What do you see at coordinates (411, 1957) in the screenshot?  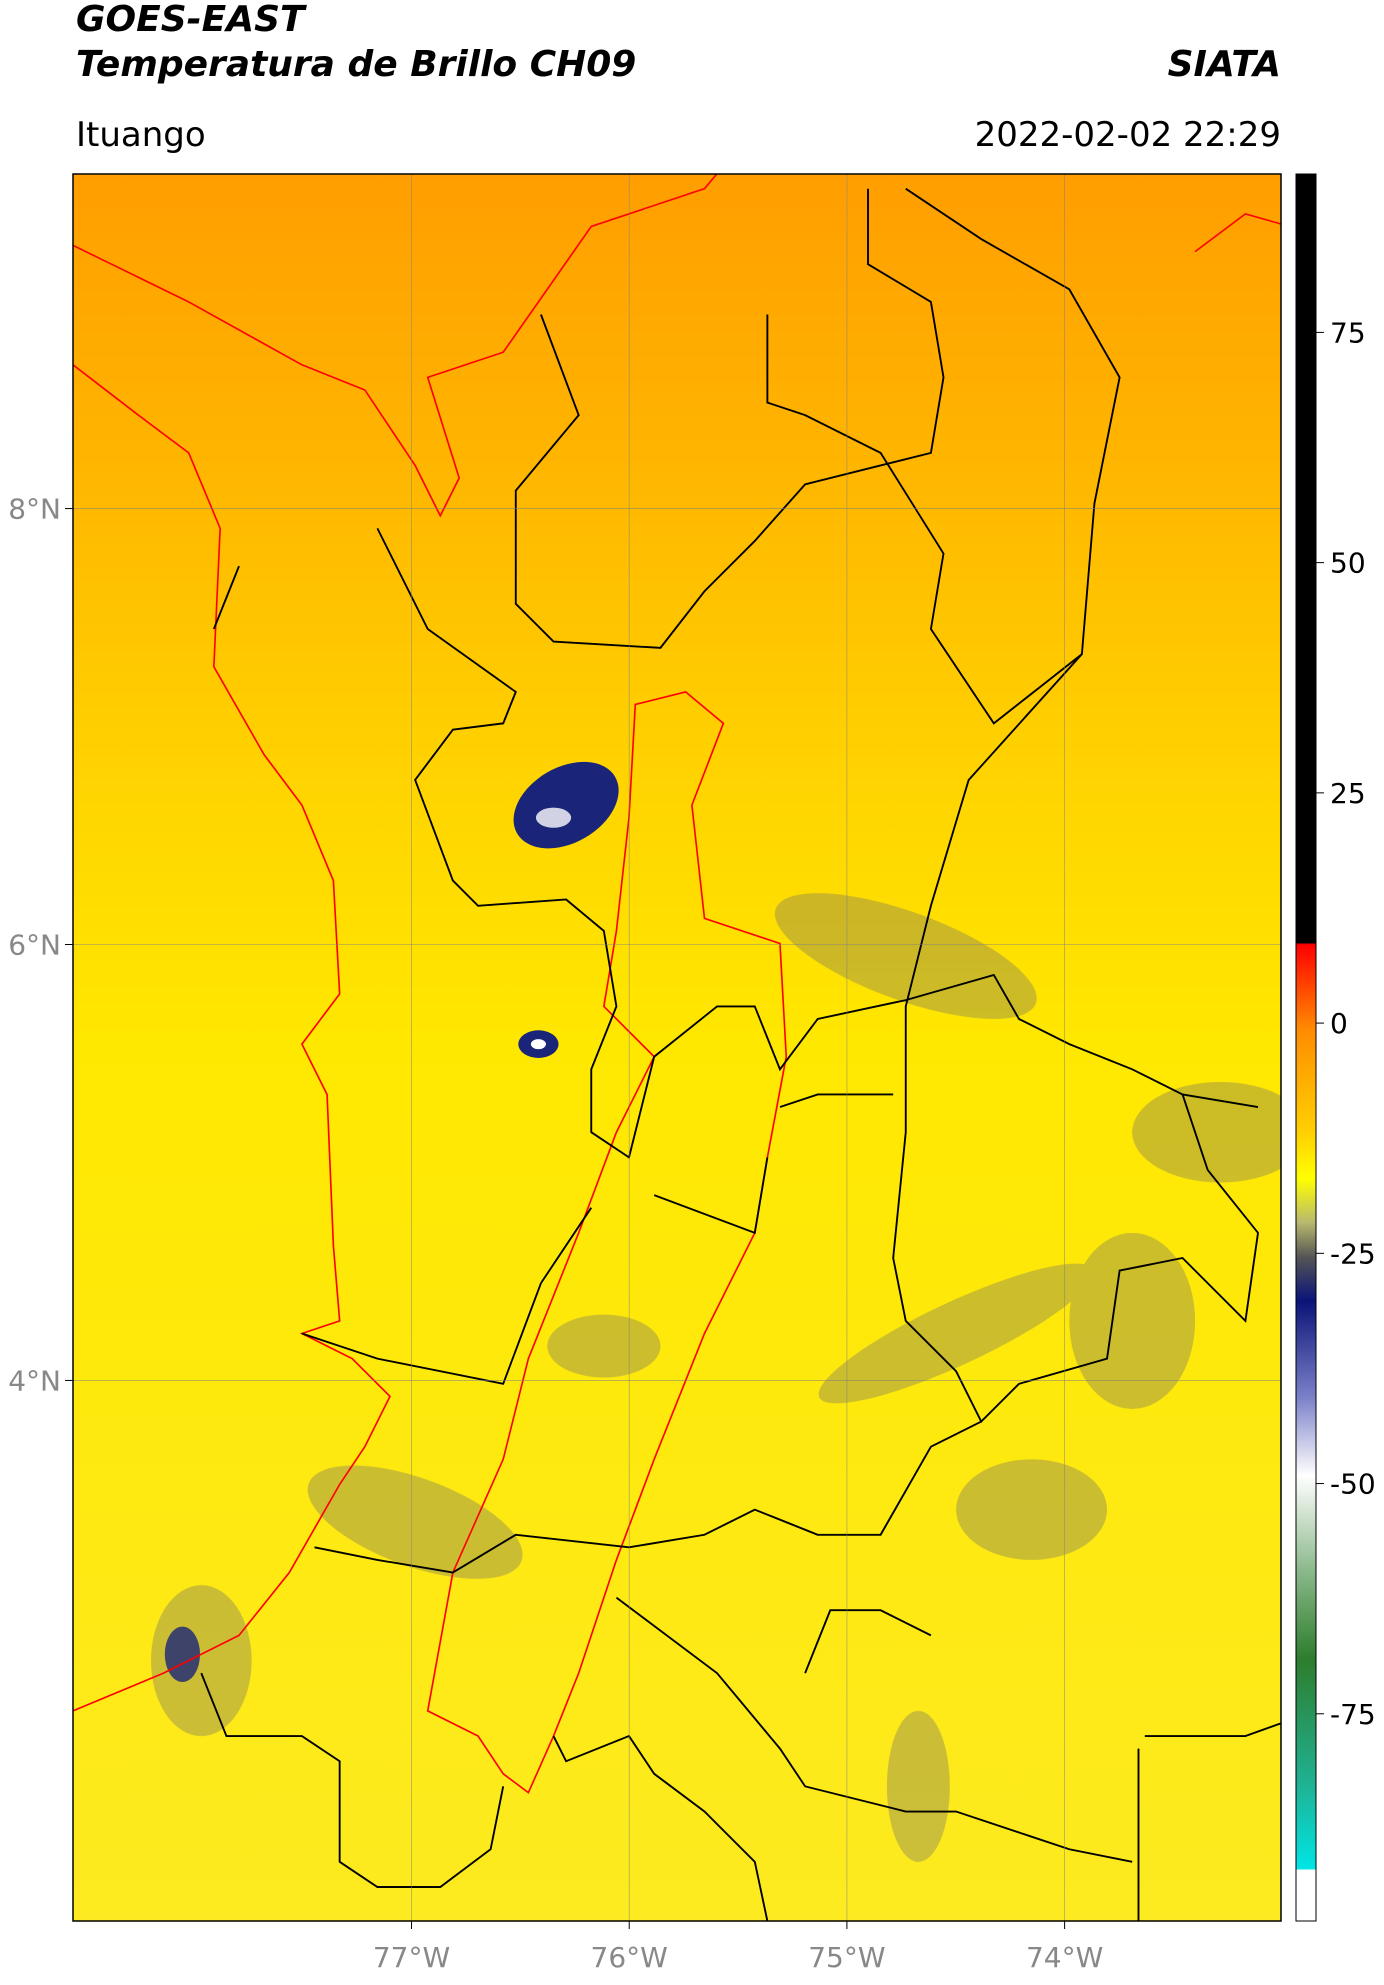 I see `x-tick-label: 77°W` at bounding box center [411, 1957].